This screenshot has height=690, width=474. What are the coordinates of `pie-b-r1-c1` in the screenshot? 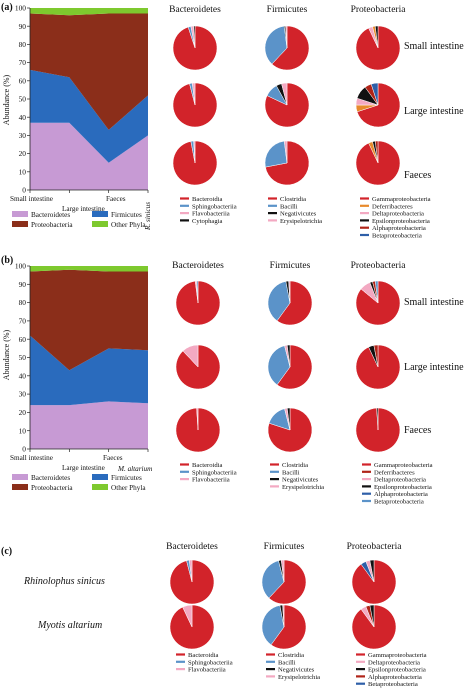 It's located at (290, 367).